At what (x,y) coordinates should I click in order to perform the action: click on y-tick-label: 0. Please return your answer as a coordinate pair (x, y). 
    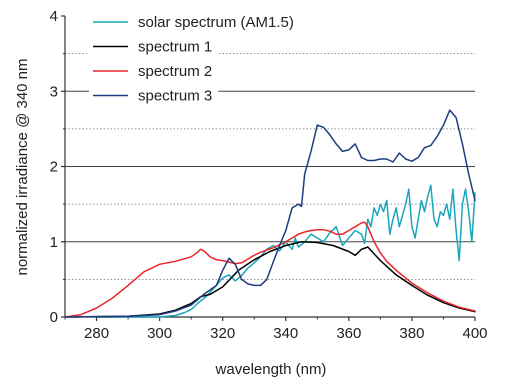
    Looking at the image, I should click on (54, 317).